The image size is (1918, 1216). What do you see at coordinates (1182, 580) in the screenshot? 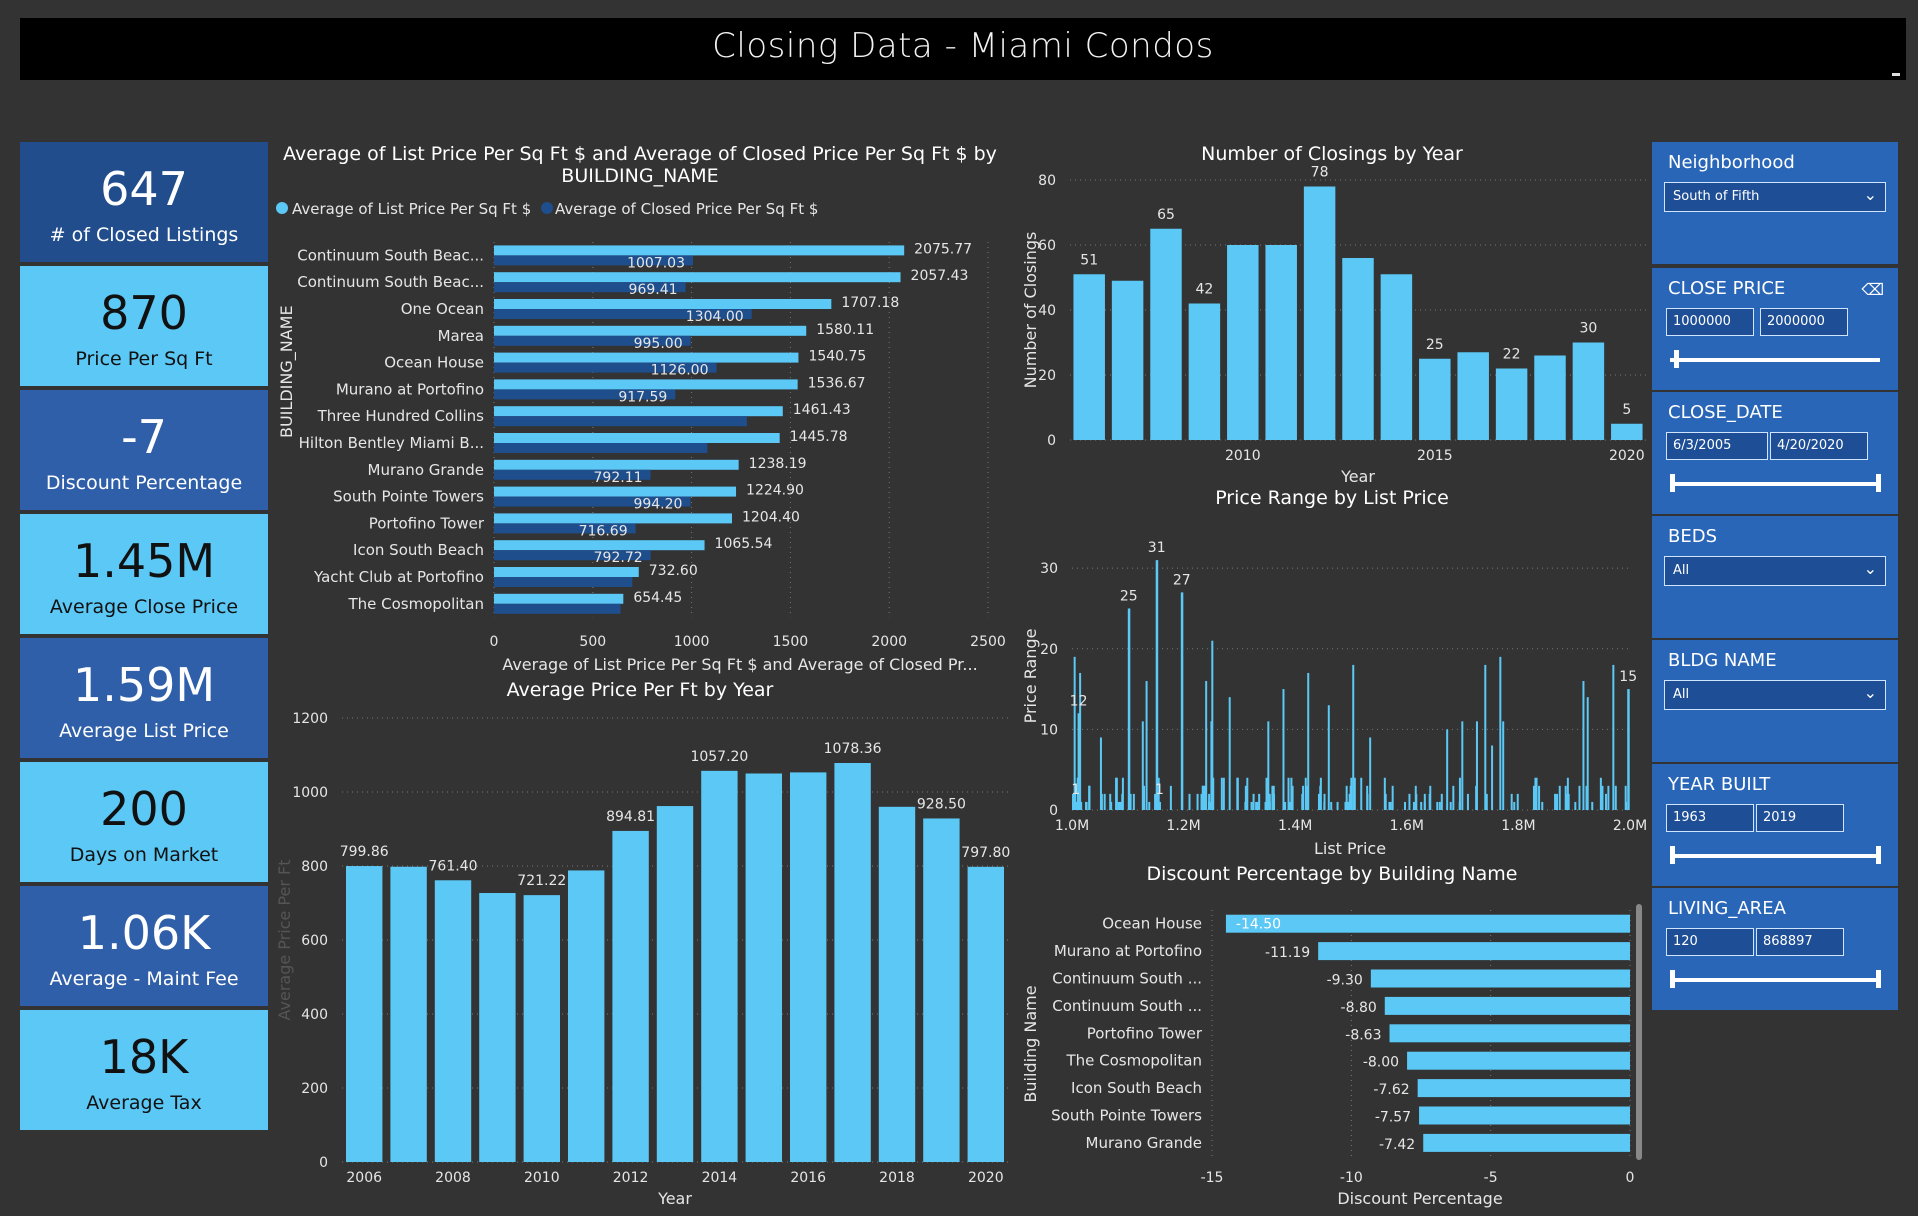
I see `data-label: 27` at bounding box center [1182, 580].